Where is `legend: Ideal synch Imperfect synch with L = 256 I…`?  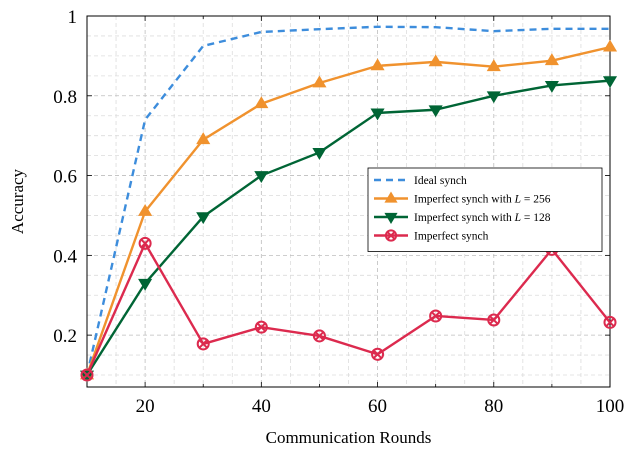 legend: Ideal synch Imperfect synch with L = 256 I… is located at coordinates (485, 209).